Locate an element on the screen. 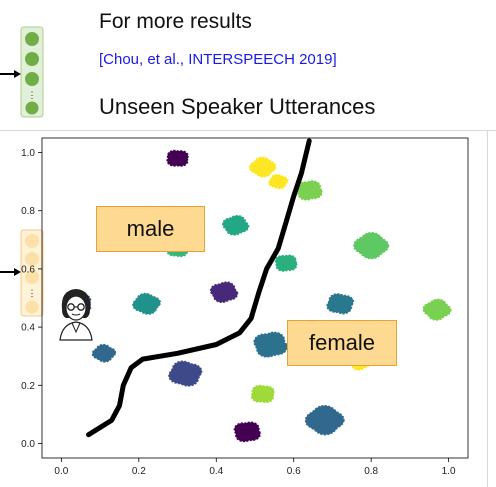  y-tick-label: 0.8 is located at coordinates (28, 211).